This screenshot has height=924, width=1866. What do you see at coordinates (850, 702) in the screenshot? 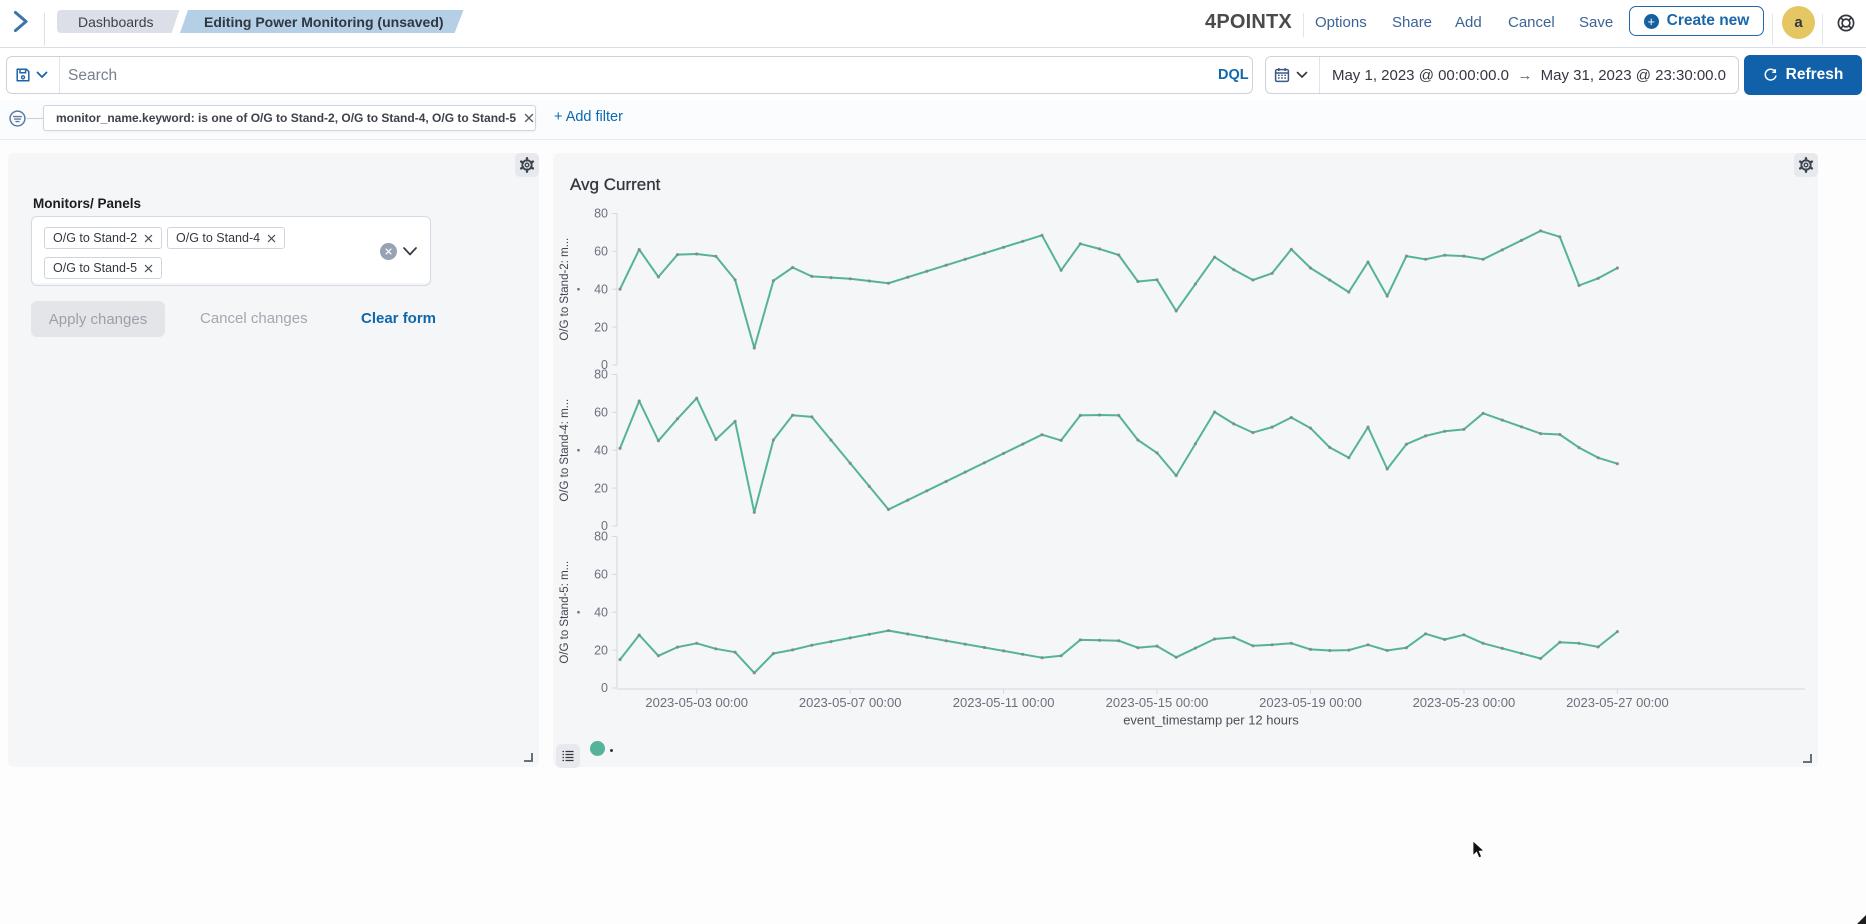
I see `svg-text: 2023-05-07 00:00` at bounding box center [850, 702].